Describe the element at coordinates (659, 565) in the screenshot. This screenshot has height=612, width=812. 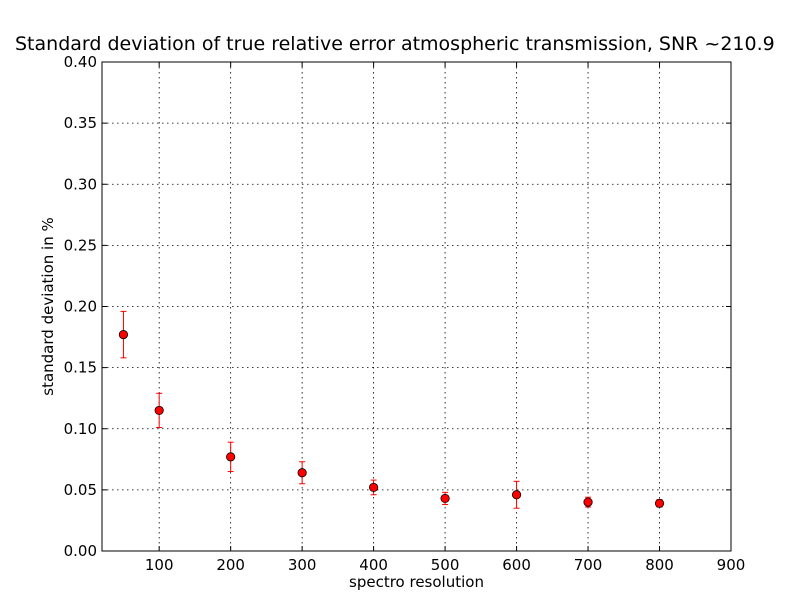
I see `x-tick-label: 800` at that location.